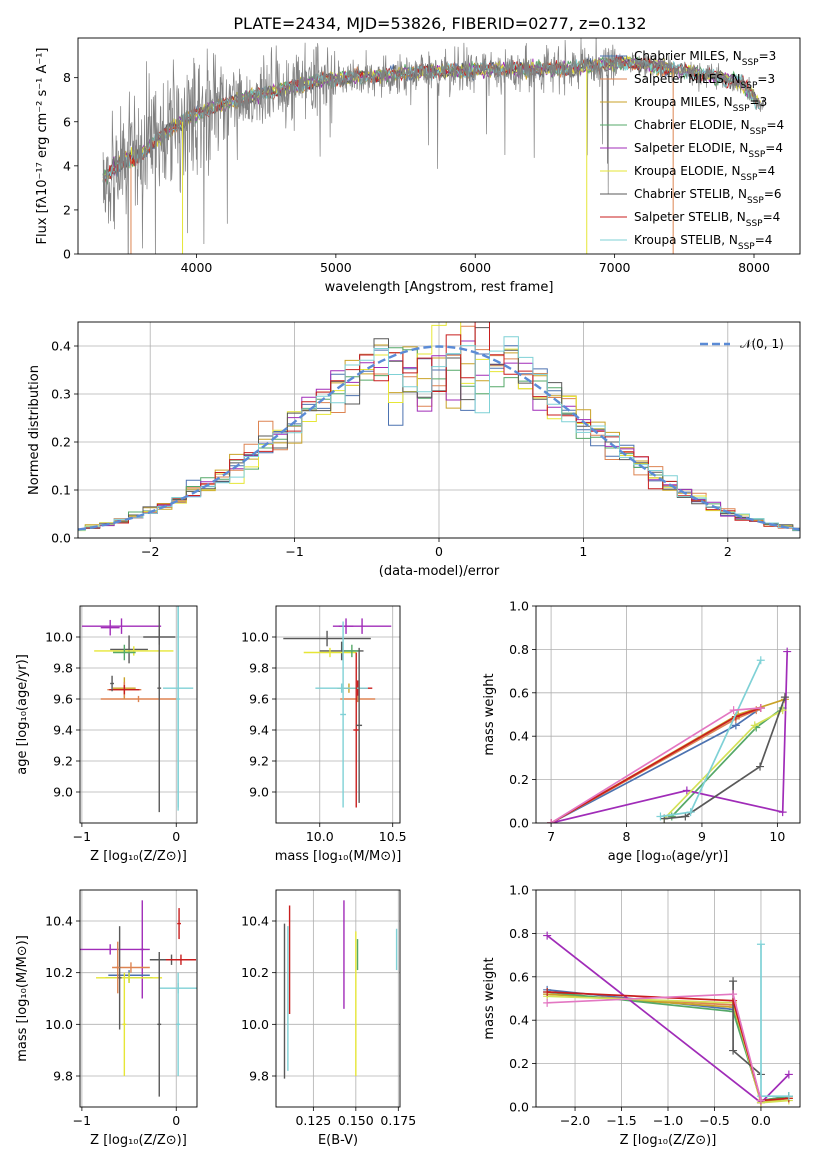 The image size is (819, 1170). Describe the element at coordinates (22, 998) in the screenshot. I see `y-axis-label: mass [log₁₀(M/M⊙)]` at that location.